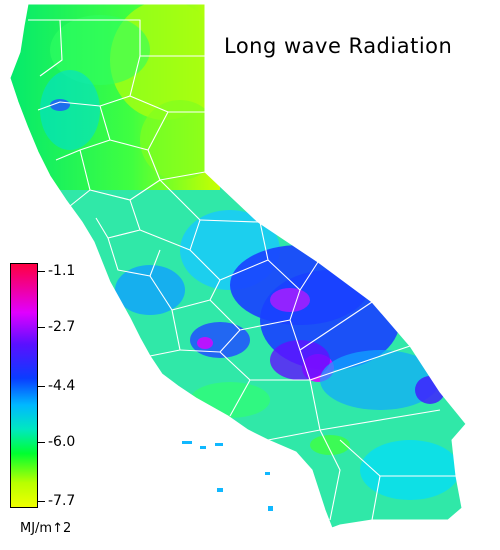 The image size is (500, 550). What do you see at coordinates (62, 326) in the screenshot?
I see `legend-tick-label: -2.7` at bounding box center [62, 326].